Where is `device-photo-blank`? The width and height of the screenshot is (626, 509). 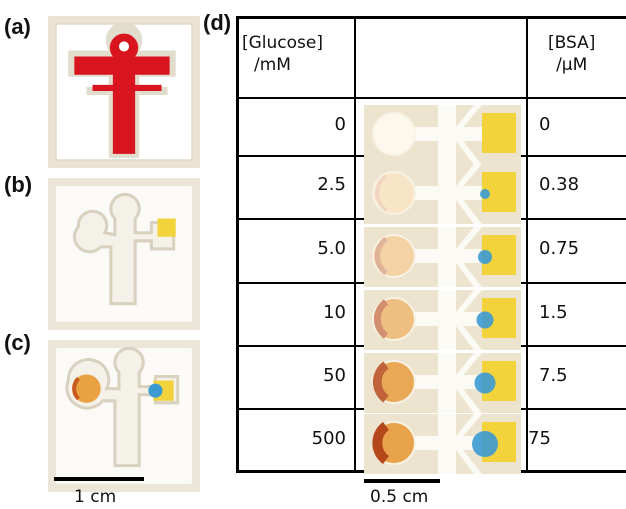 device-photo-blank is located at coordinates (124, 254).